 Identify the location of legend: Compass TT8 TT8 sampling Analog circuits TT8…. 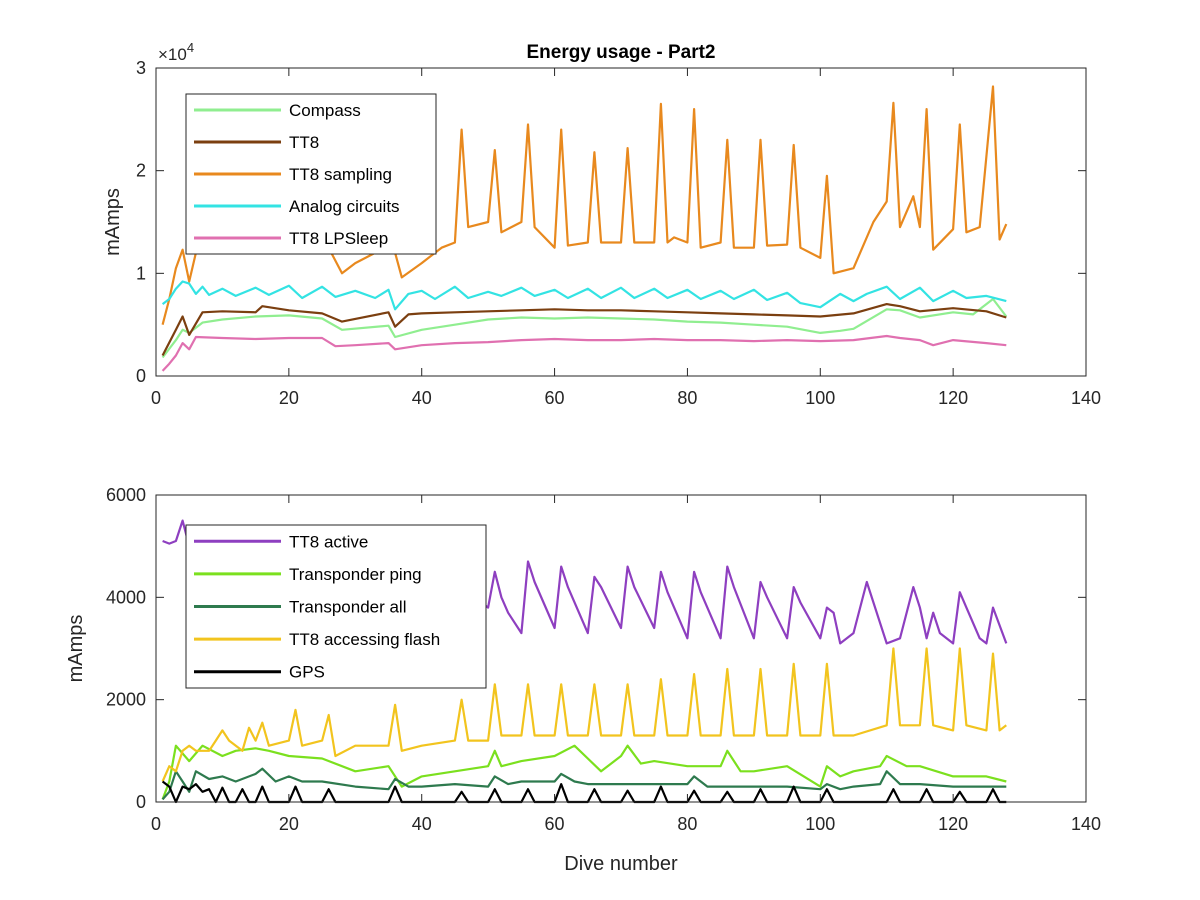
(311, 174).